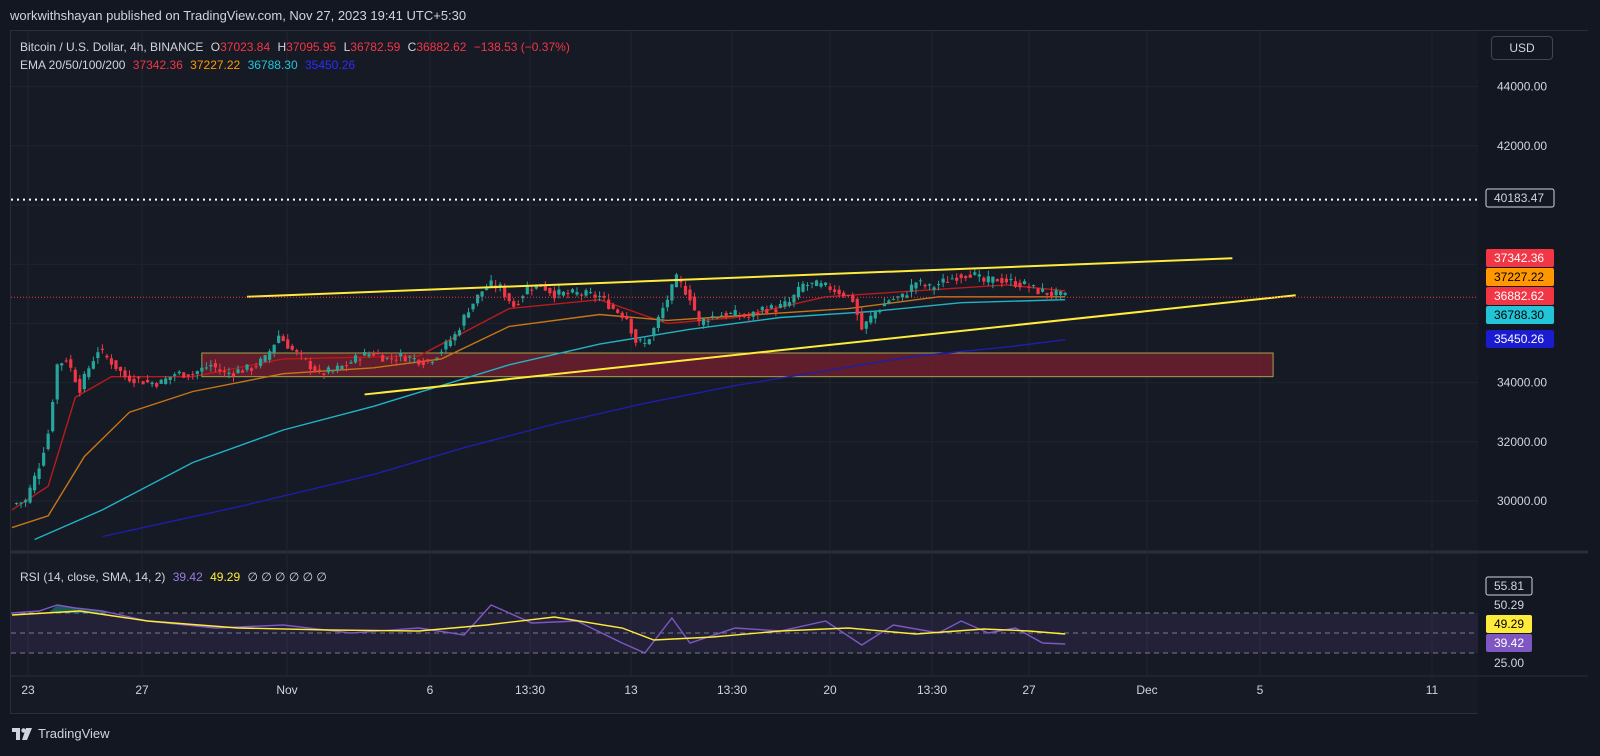 Image resolution: width=1600 pixels, height=756 pixels. Describe the element at coordinates (311, 47) in the screenshot. I see `high-value: 37095.95` at that location.